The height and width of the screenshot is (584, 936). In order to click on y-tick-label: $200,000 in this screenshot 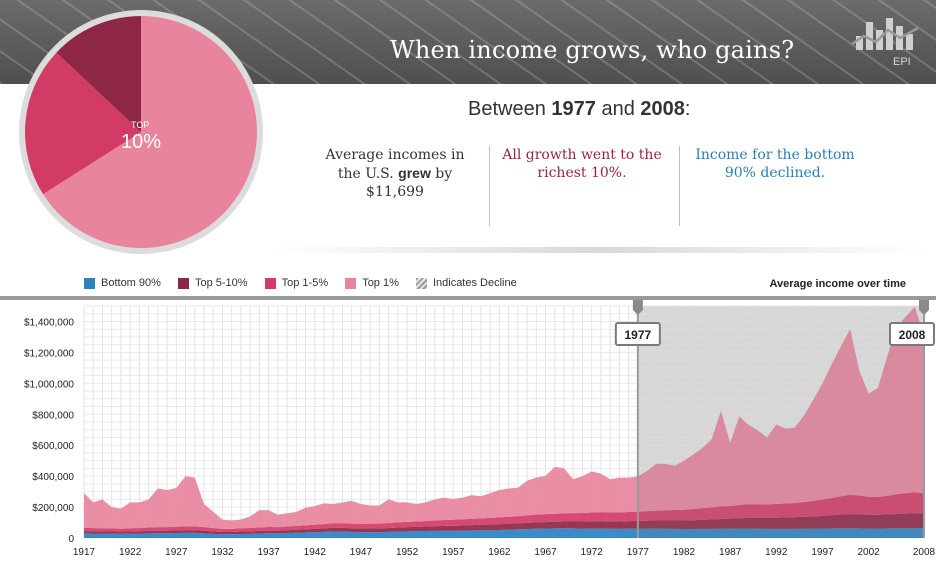, I will do `click(53, 508)`.